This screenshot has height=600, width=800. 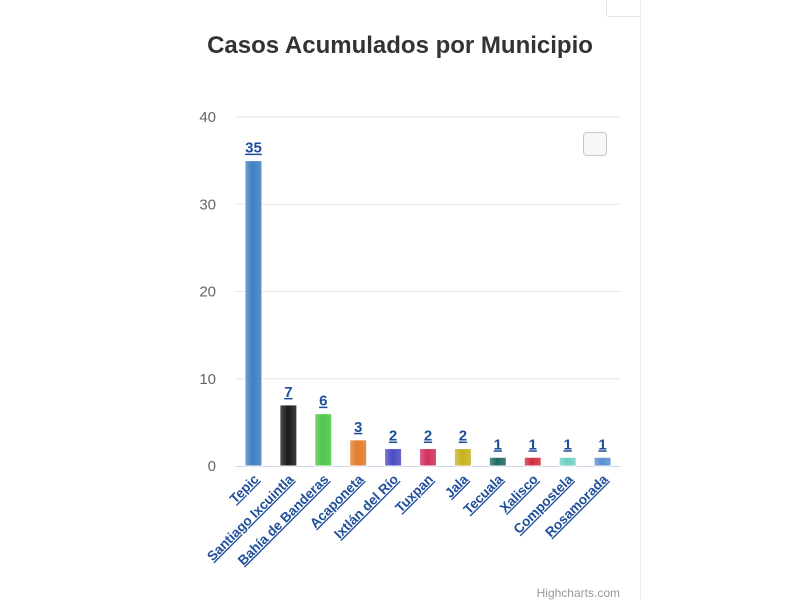 I want to click on x-category-label: Tuxpan, so click(x=414, y=494).